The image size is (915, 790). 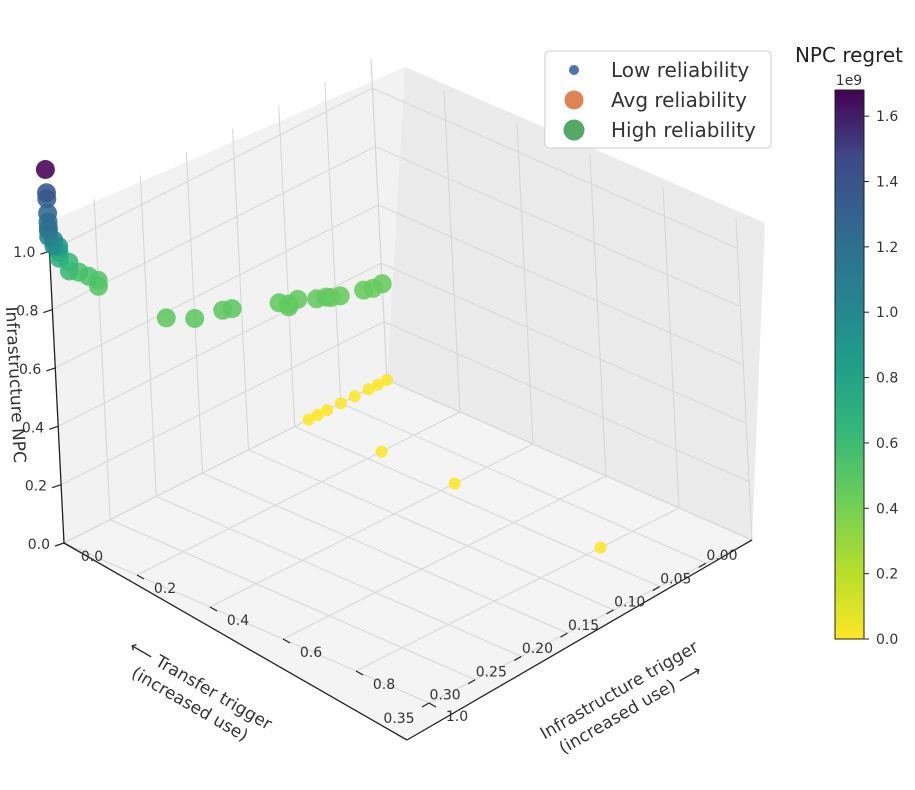 I want to click on x-tick-label: 1.0, so click(x=457, y=717).